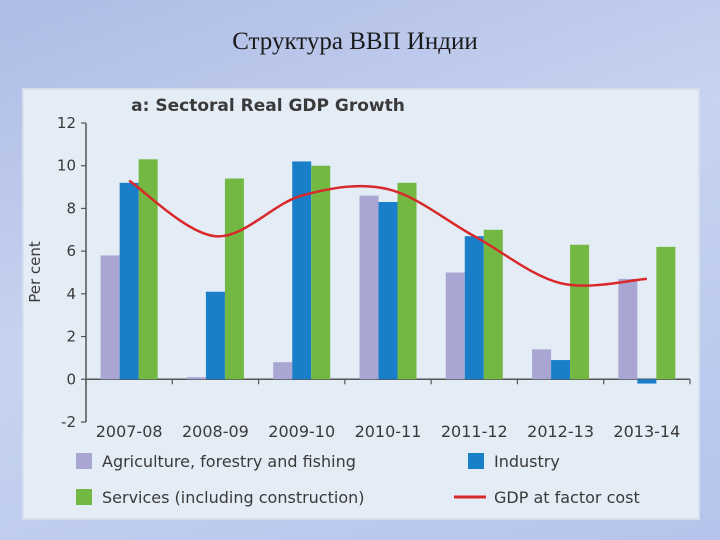 The width and height of the screenshot is (720, 540). Describe the element at coordinates (84, 497) in the screenshot. I see `legend-swatch-services` at that location.